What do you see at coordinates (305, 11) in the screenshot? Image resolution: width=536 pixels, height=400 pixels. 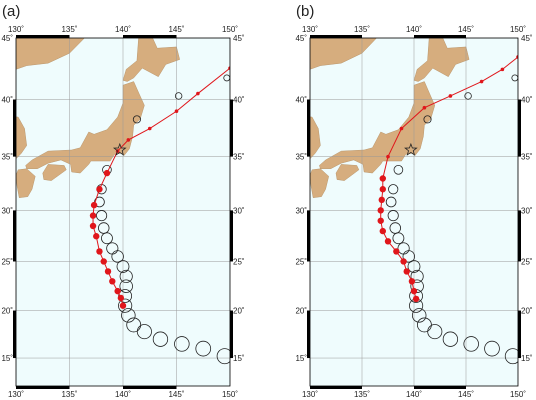 I see `panel-label: (b)` at bounding box center [305, 11].